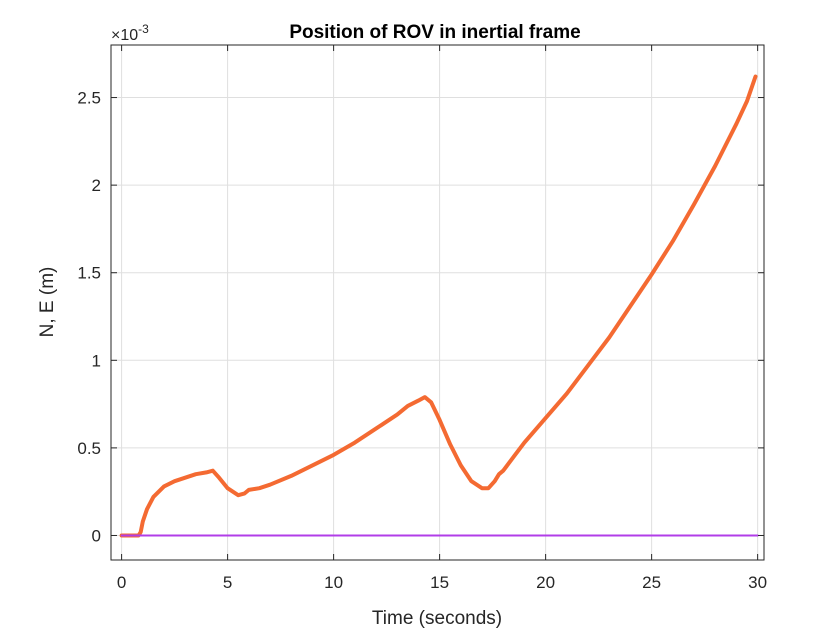 The width and height of the screenshot is (840, 630). Describe the element at coordinates (333, 582) in the screenshot. I see `x-tick-label: 10` at that location.